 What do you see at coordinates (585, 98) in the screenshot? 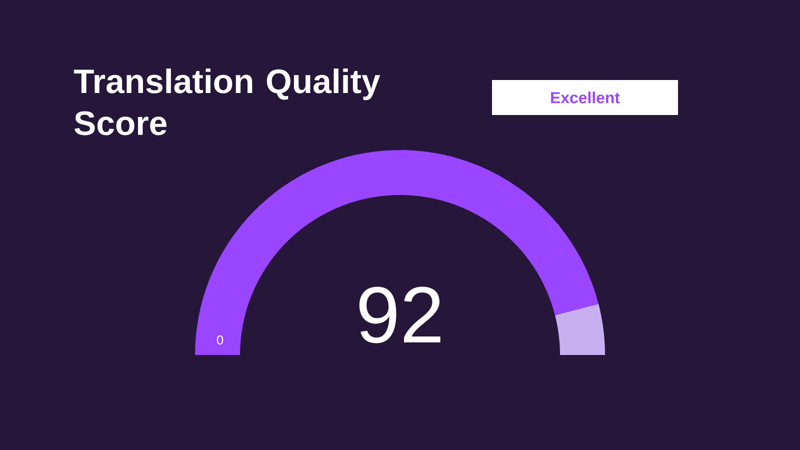
I see `text: Excellent` at bounding box center [585, 98].